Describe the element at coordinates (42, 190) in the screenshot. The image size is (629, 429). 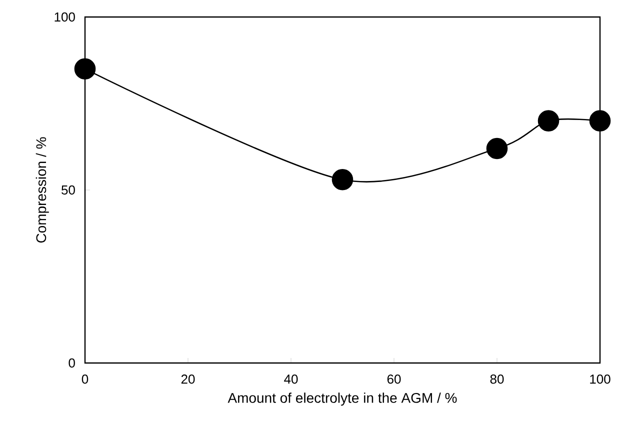
I see `y-axis-title: Compression / %` at that location.